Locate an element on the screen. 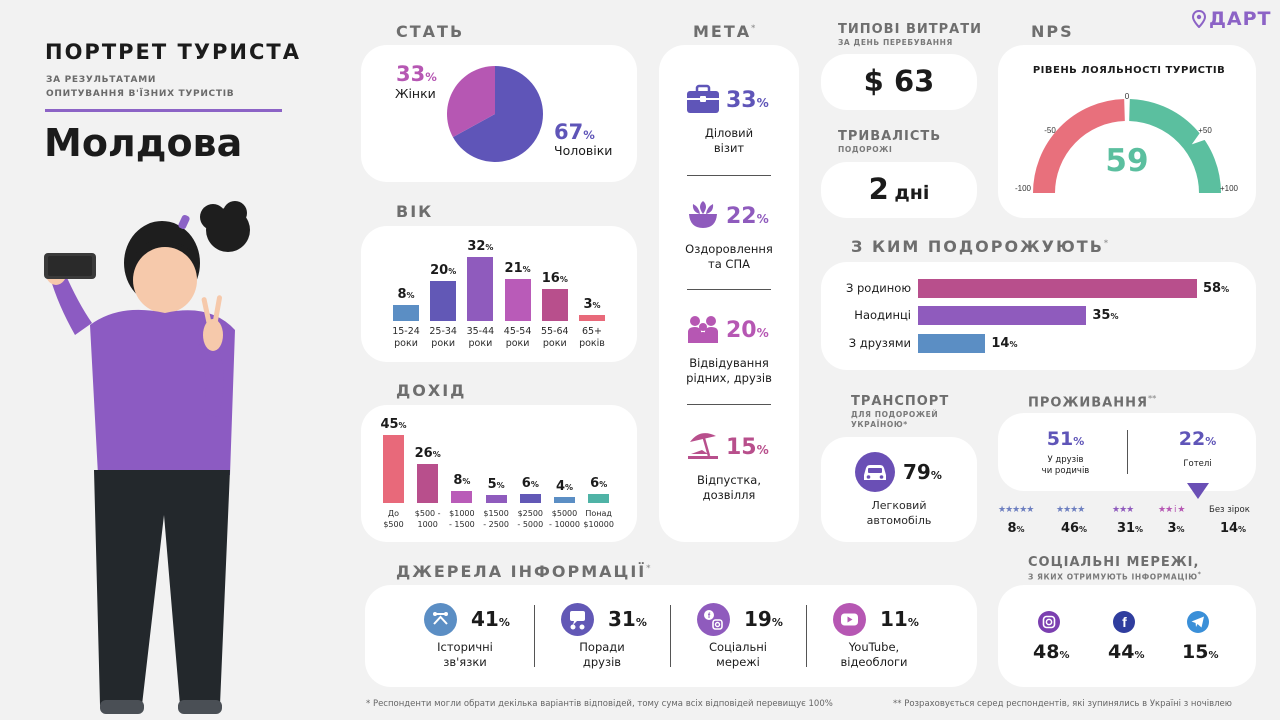 This screenshot has height=720, width=1280. pie-slice-women is located at coordinates (471, 102).